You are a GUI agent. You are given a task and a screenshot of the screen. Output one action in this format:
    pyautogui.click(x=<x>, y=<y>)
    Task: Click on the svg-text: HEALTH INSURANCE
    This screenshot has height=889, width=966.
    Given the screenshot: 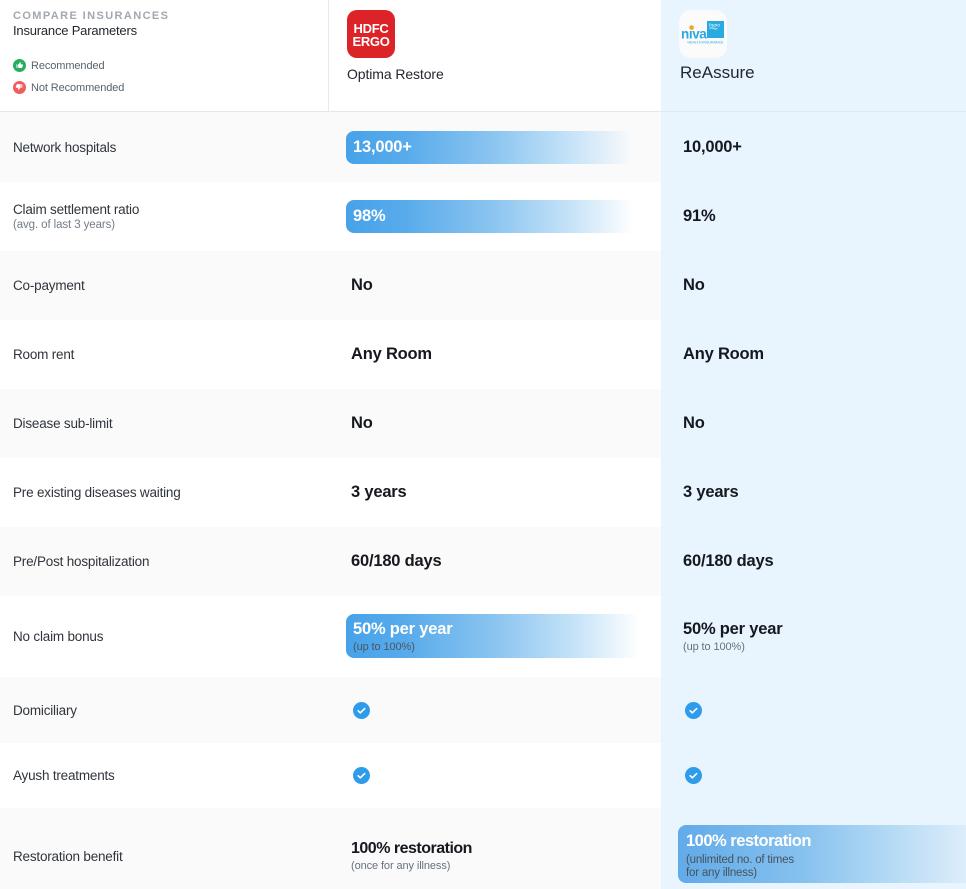 What is the action you would take?
    pyautogui.click(x=706, y=43)
    